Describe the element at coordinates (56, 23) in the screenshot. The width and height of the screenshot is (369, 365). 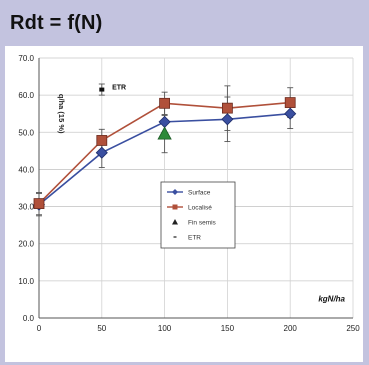
I see `chart-title: Rdt = f(N)` at that location.